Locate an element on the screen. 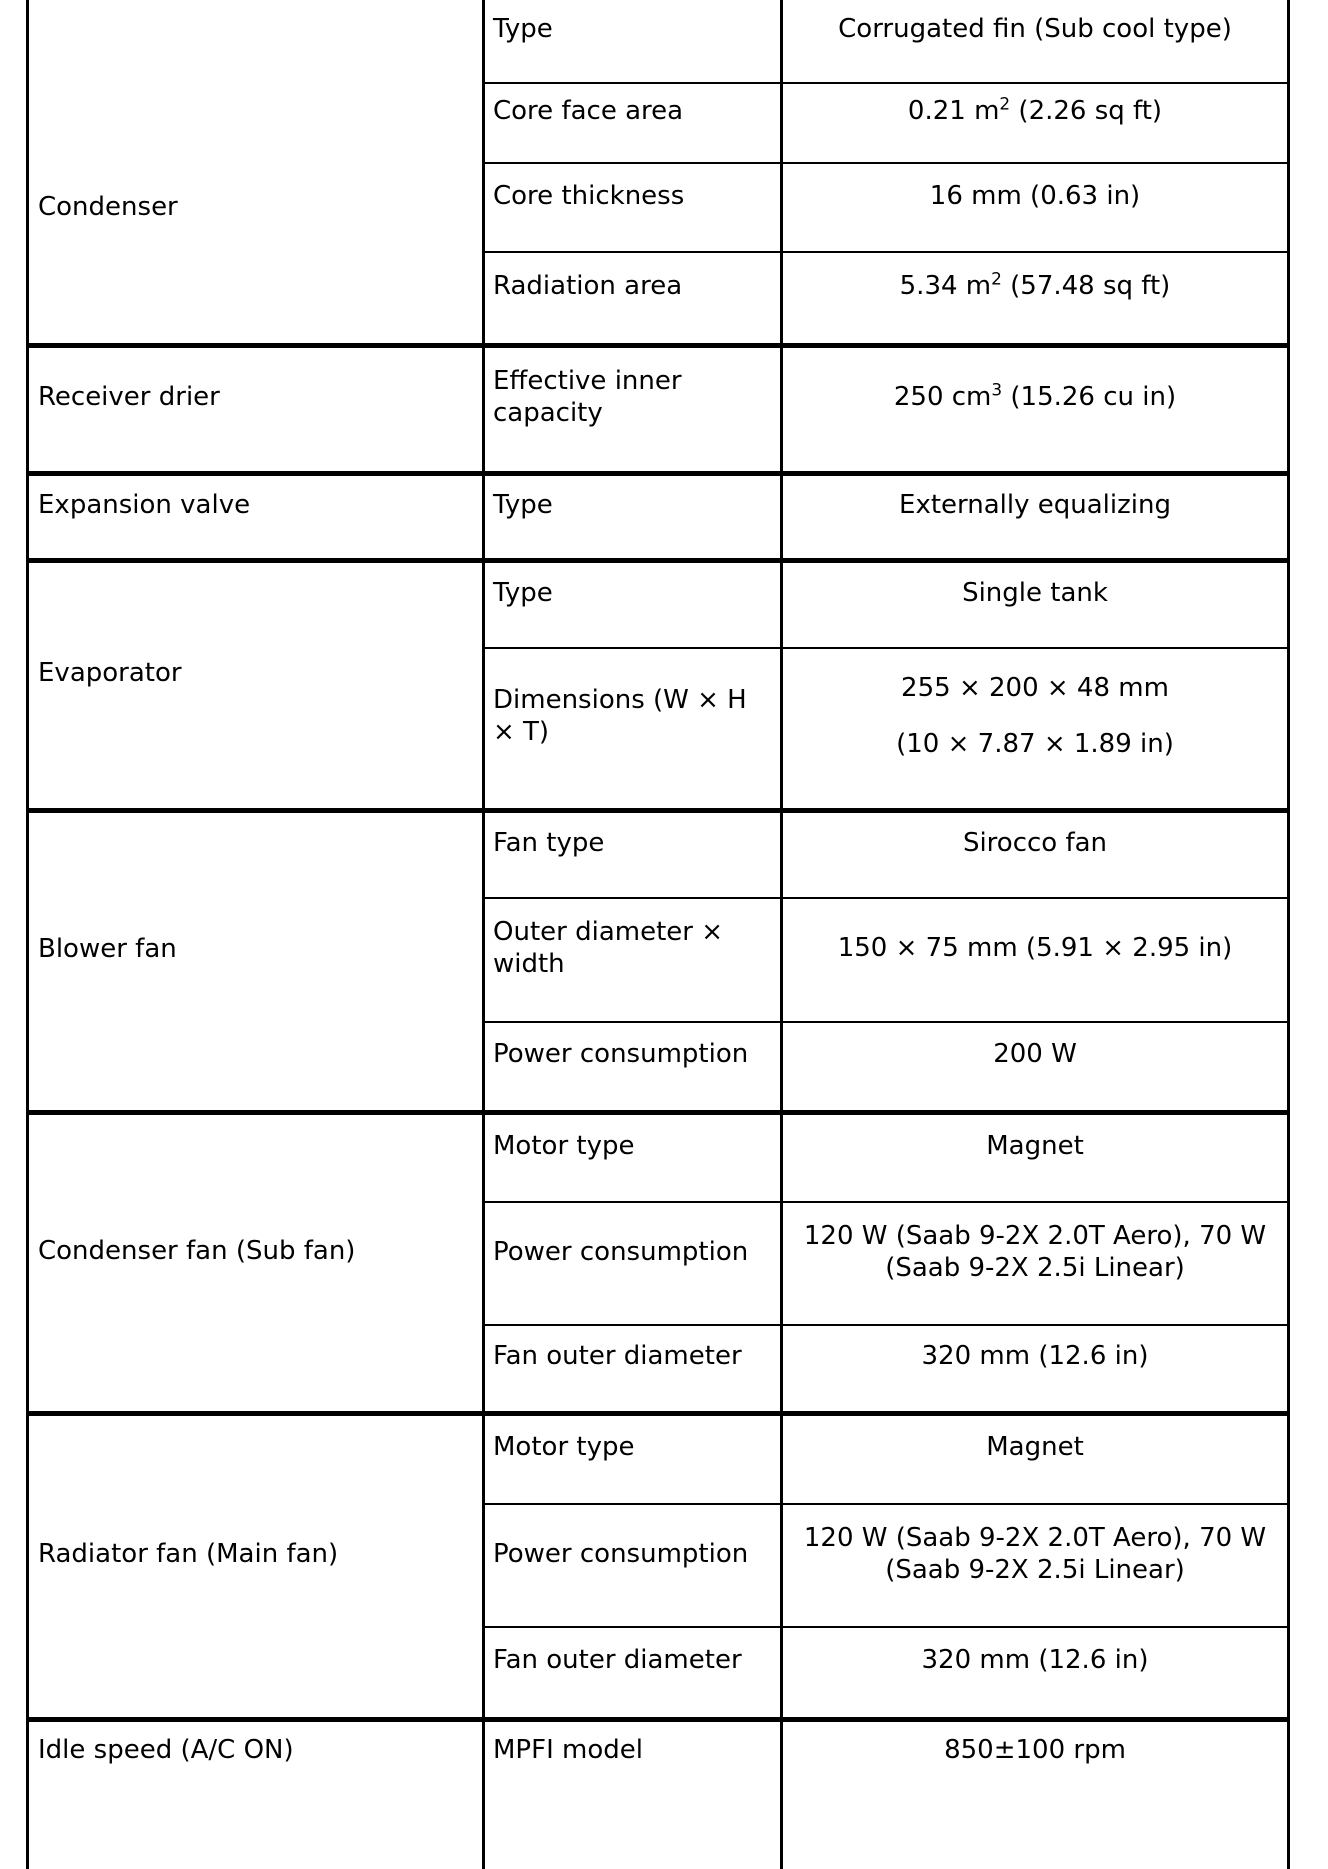 This screenshot has width=1328, height=1869. table-row: Power consumption 200 W is located at coordinates (659, 1066).